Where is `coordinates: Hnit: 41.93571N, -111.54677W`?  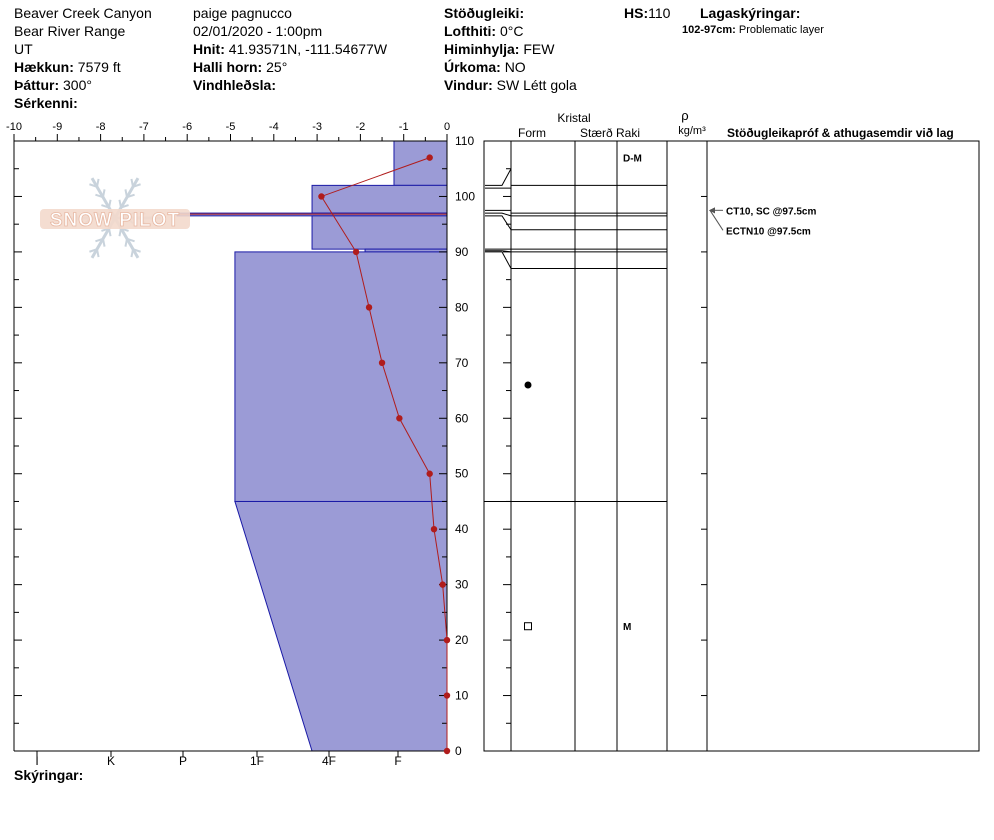 coordinates: Hnit: 41.93571N, -111.54677W is located at coordinates (290, 49).